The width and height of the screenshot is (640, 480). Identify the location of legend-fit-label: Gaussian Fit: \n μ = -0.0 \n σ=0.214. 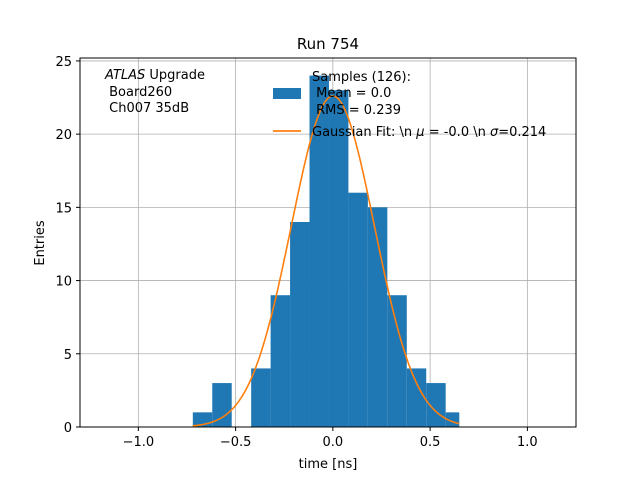
(429, 132).